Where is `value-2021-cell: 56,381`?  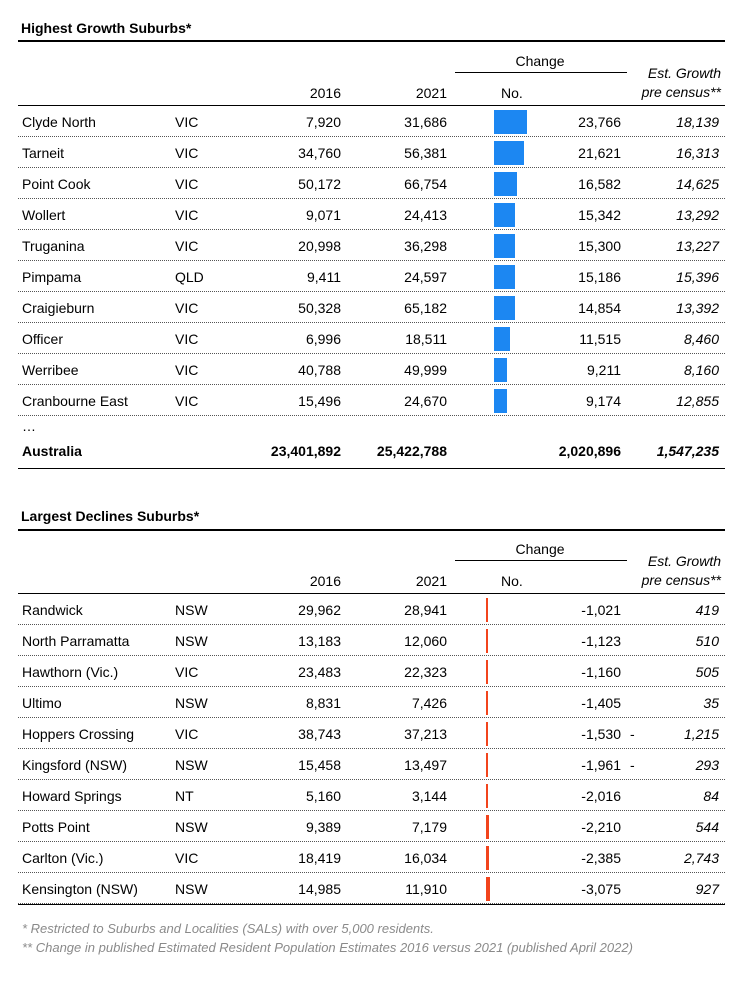 value-2021-cell: 56,381 is located at coordinates (425, 153).